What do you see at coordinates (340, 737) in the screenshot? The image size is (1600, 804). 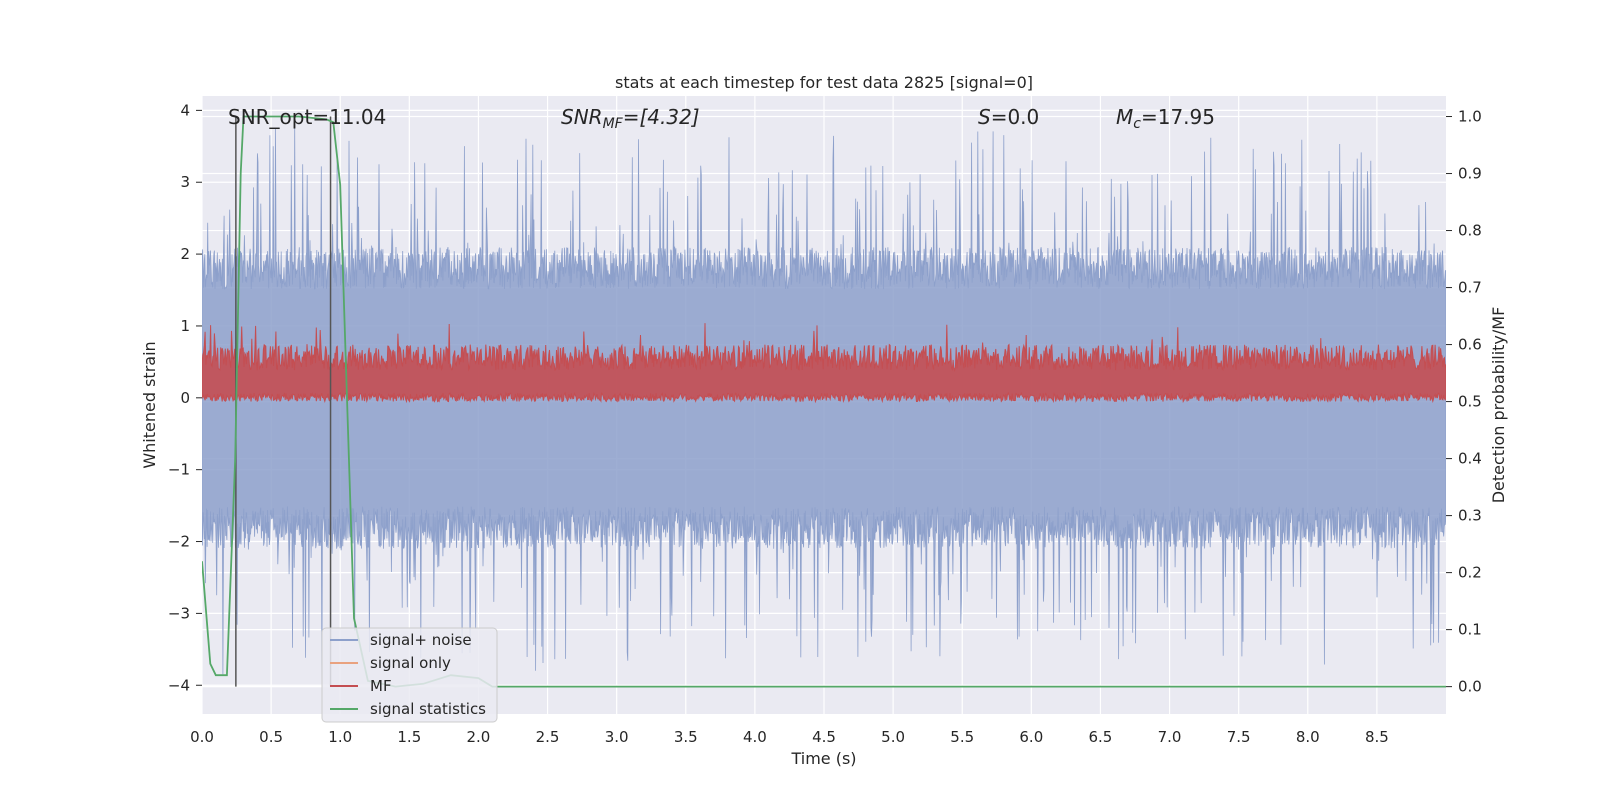 I see `x-tick-label: 1.0` at bounding box center [340, 737].